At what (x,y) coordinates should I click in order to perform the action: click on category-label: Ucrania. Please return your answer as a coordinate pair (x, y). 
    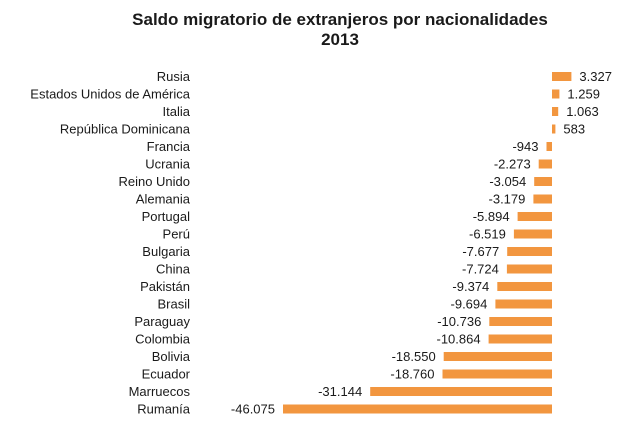
    Looking at the image, I should click on (168, 164).